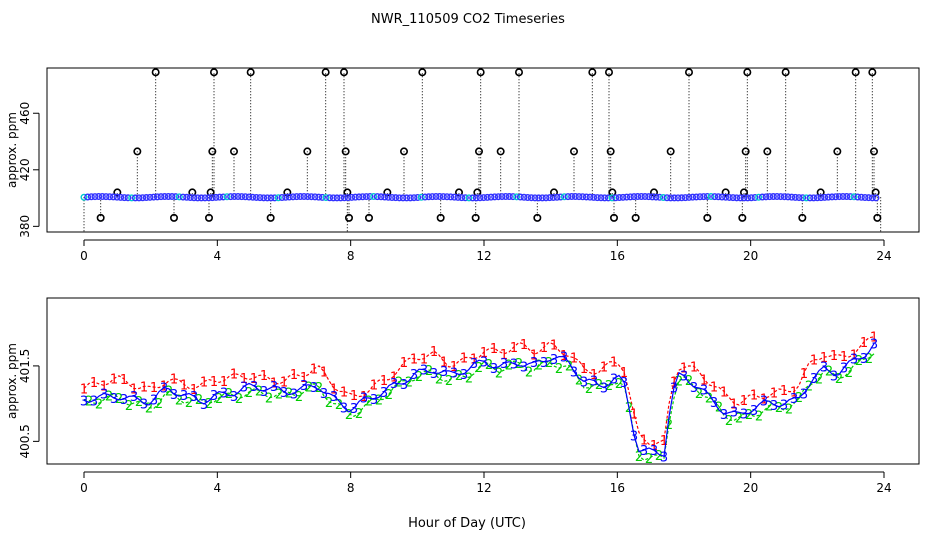 The width and height of the screenshot is (936, 540). I want to click on top-x-tick-label: 20, so click(750, 256).